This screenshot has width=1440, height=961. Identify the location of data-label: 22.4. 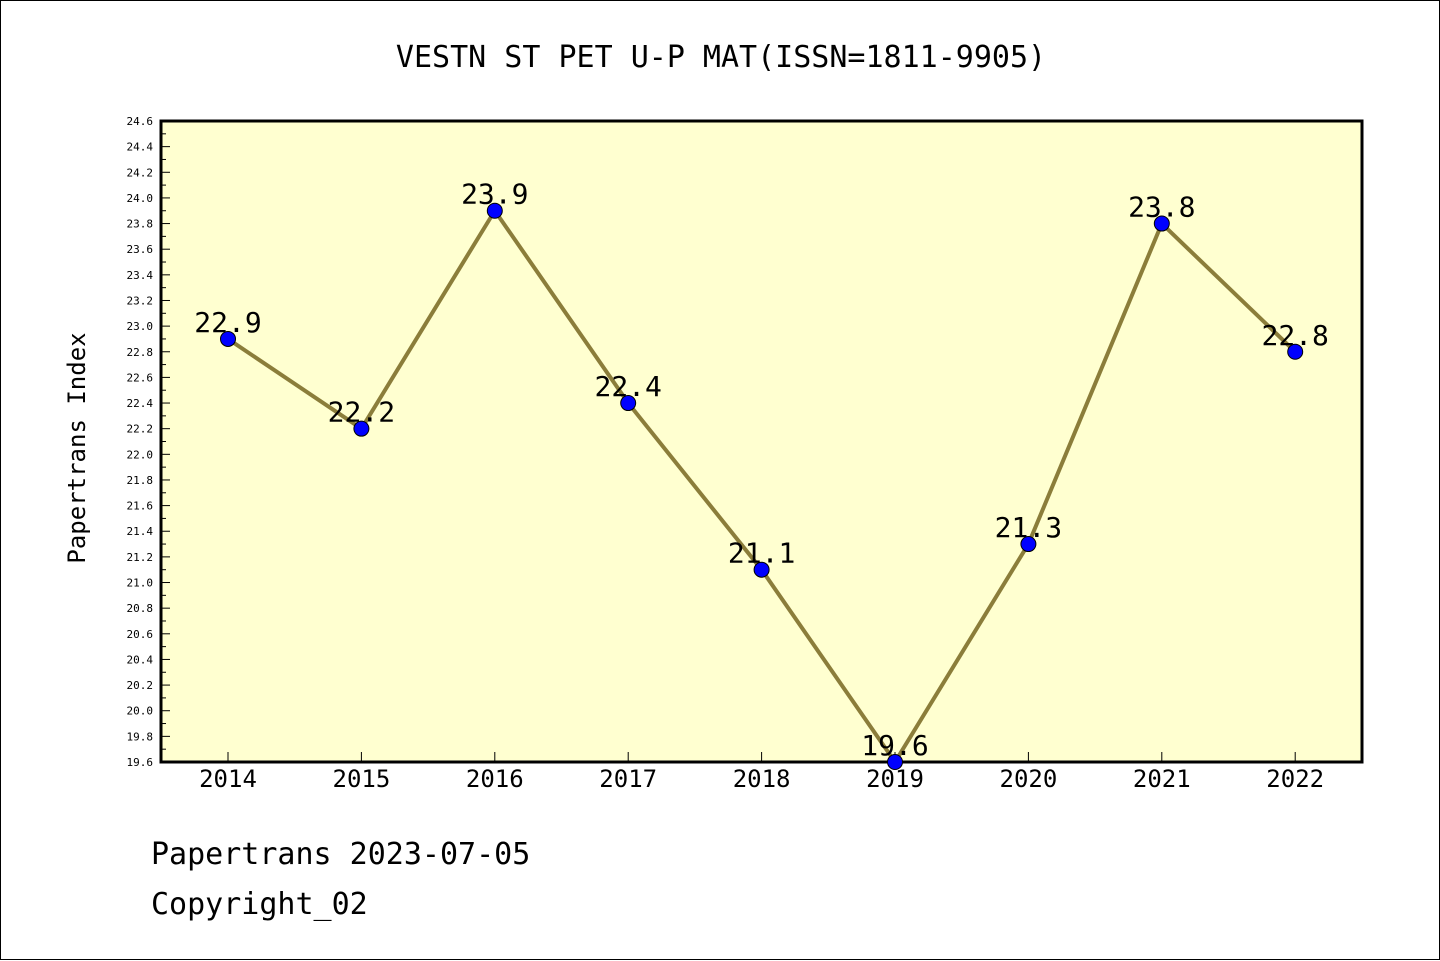
(627, 386).